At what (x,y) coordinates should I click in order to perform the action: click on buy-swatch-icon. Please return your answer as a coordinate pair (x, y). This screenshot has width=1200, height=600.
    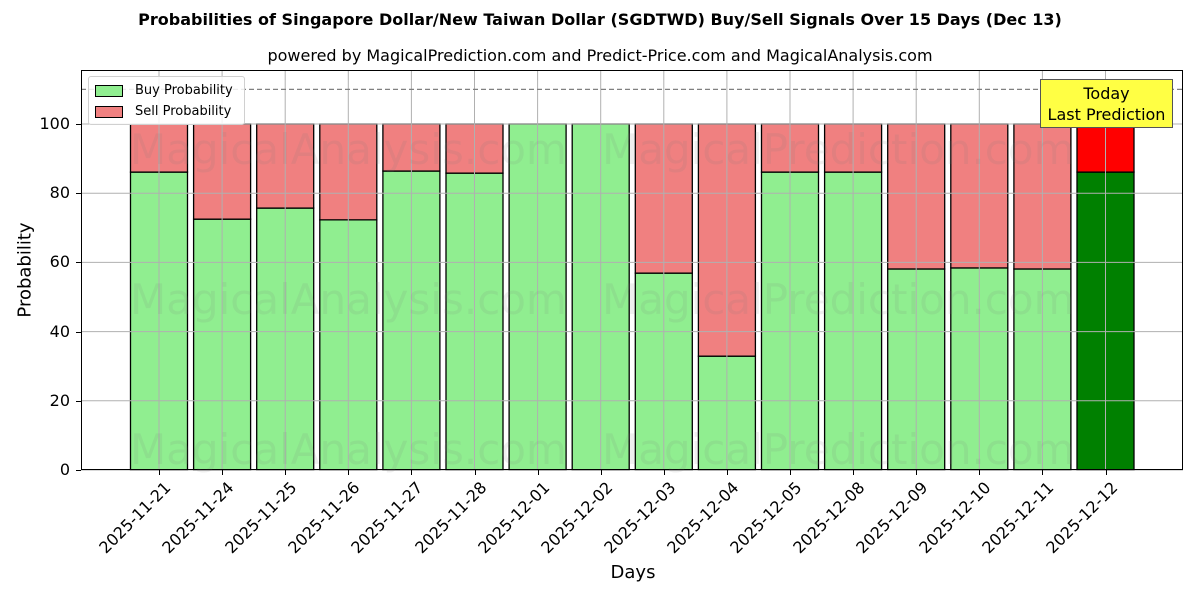
    Looking at the image, I should click on (109, 90).